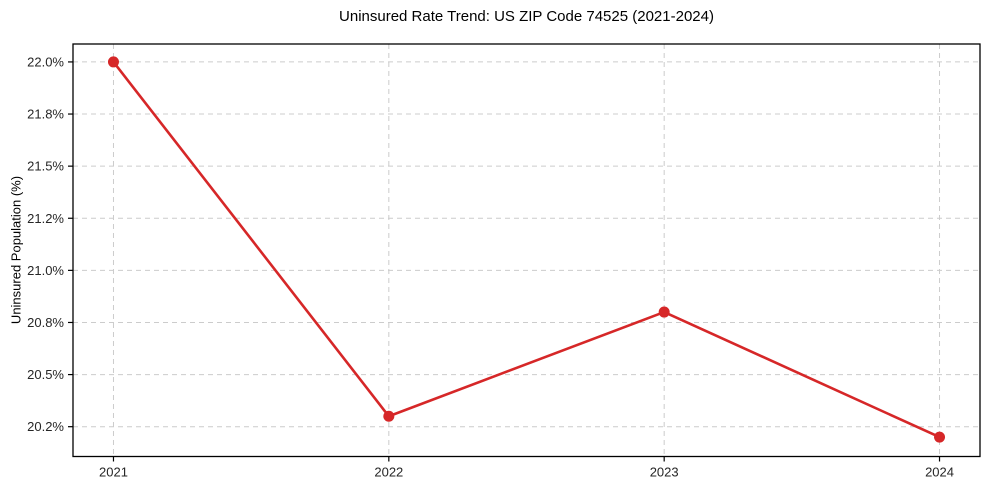  Describe the element at coordinates (45, 166) in the screenshot. I see `y-tick-label: 21.5%` at that location.